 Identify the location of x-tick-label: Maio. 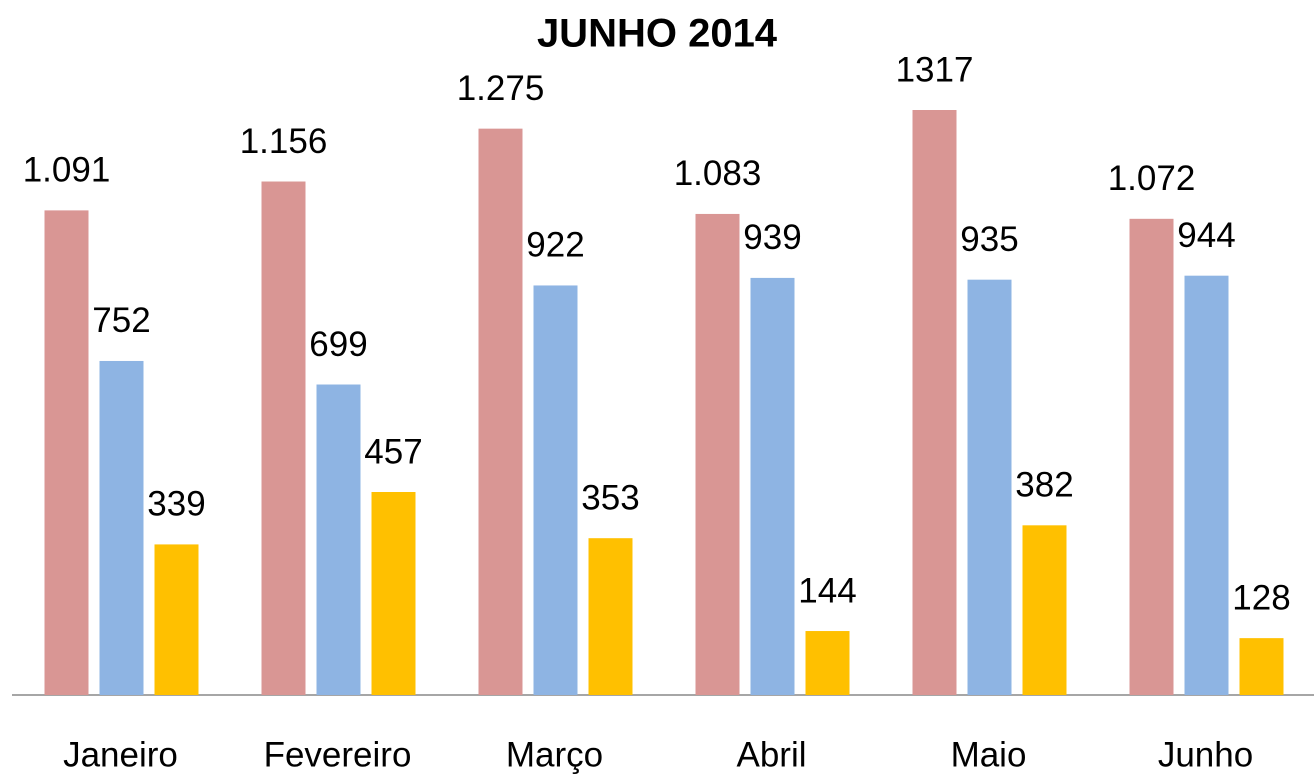
(989, 754).